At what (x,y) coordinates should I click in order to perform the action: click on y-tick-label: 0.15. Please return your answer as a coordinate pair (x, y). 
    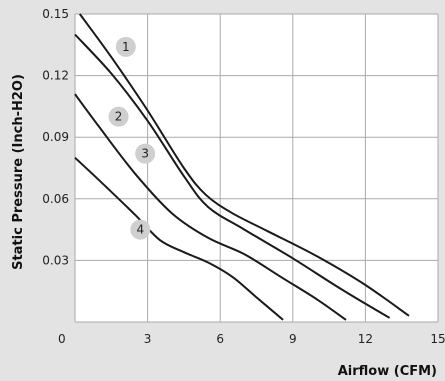
    Looking at the image, I should click on (55, 14).